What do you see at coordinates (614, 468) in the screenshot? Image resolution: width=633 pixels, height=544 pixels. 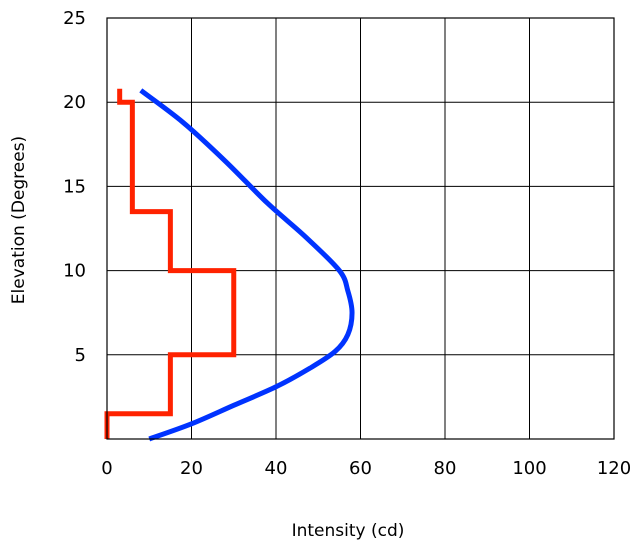 I see `x-tick-label: 120` at bounding box center [614, 468].